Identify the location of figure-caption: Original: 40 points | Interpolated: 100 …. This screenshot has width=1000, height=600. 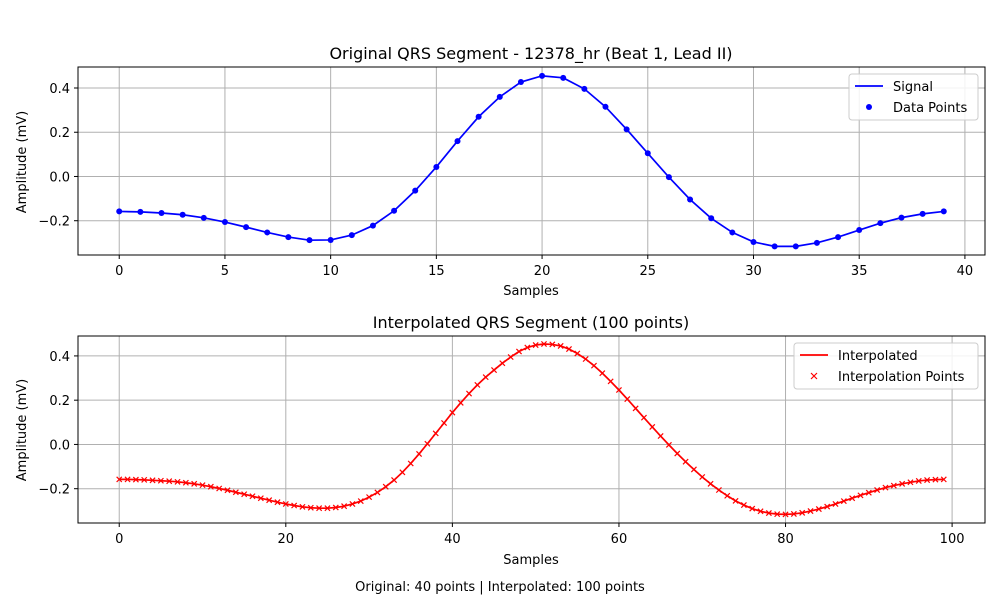
(500, 587).